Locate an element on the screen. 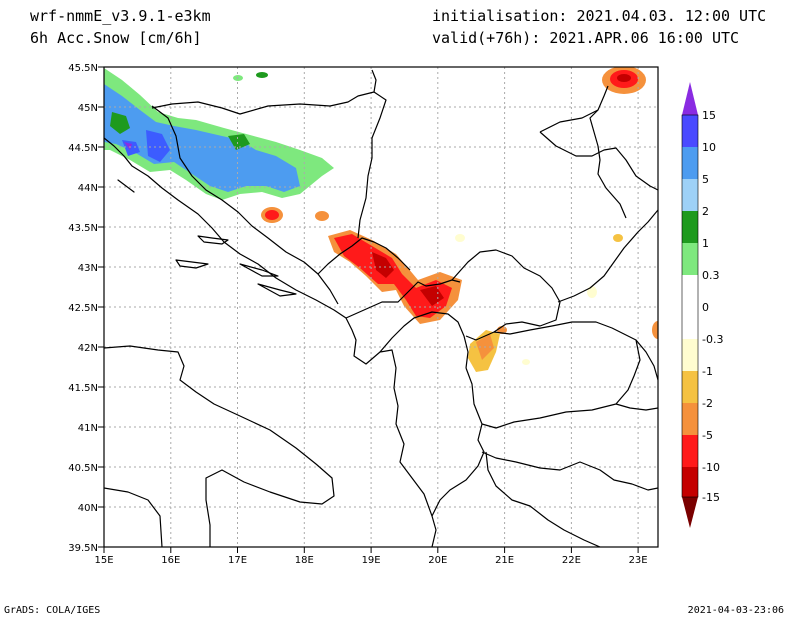 This screenshot has height=618, width=800. lat-label: 41N is located at coordinates (88, 428).